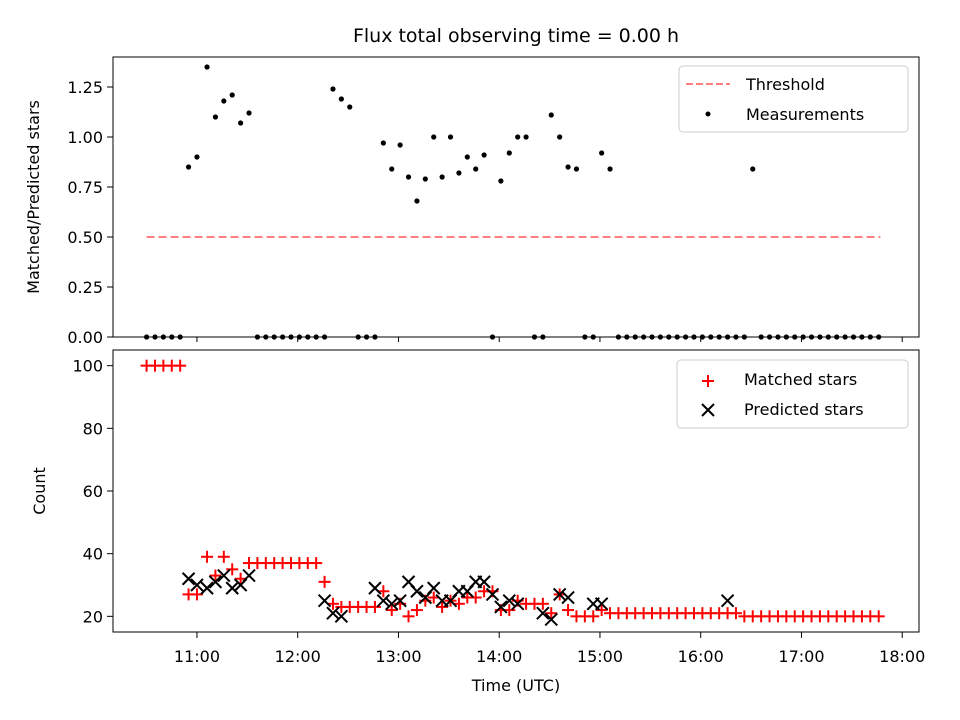  What do you see at coordinates (708, 114) in the screenshot?
I see `legend-measurements-swatch` at bounding box center [708, 114].